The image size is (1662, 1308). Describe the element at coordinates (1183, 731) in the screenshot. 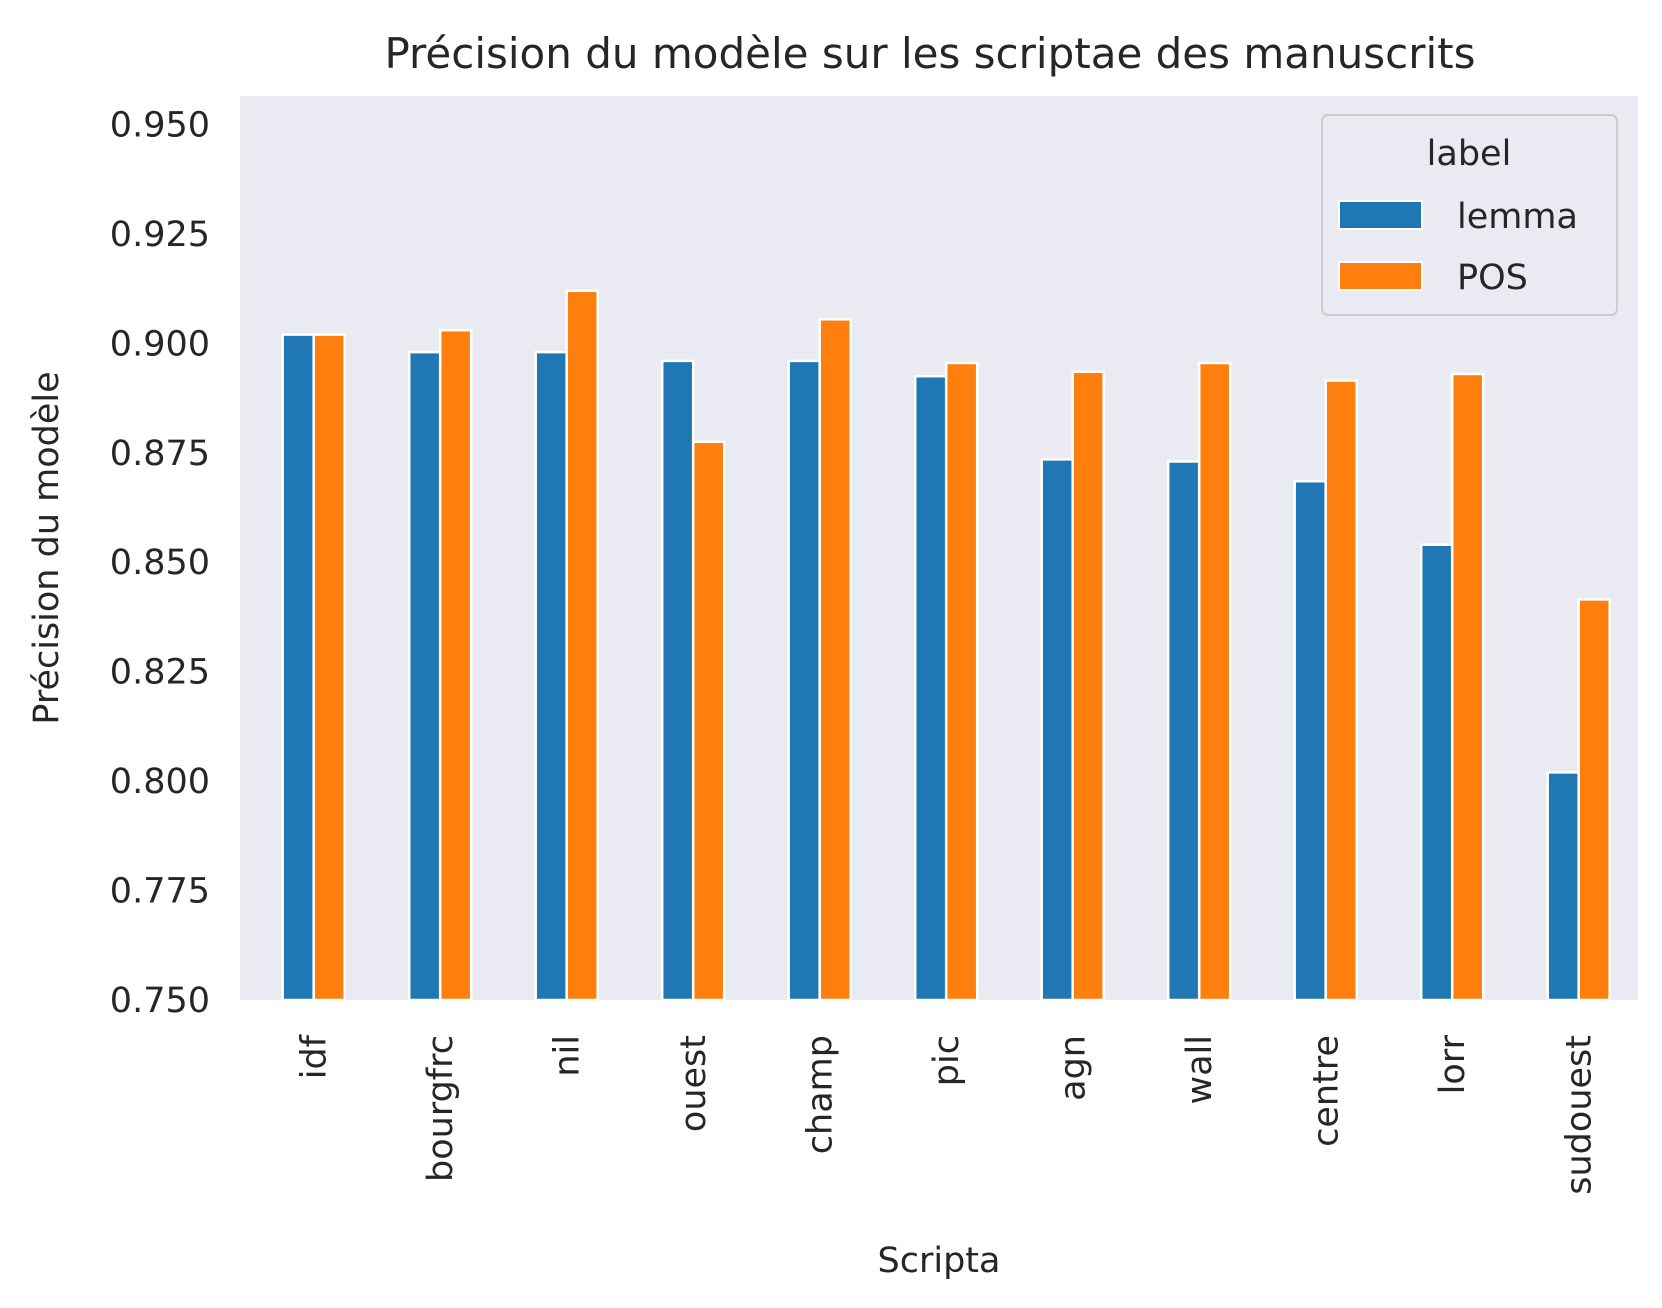

I see `bar-lemma-wall` at that location.